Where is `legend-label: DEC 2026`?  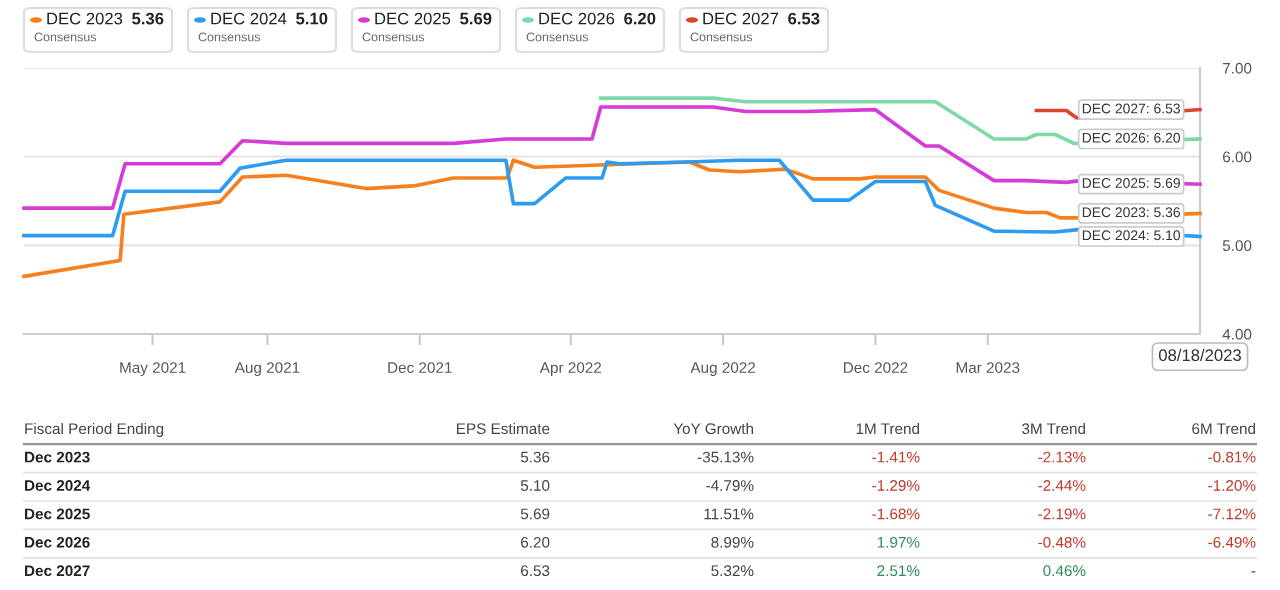 legend-label: DEC 2026 is located at coordinates (577, 18).